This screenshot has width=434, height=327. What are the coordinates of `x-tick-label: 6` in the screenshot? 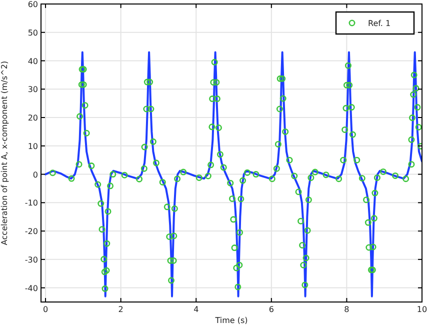 It's located at (271, 309).